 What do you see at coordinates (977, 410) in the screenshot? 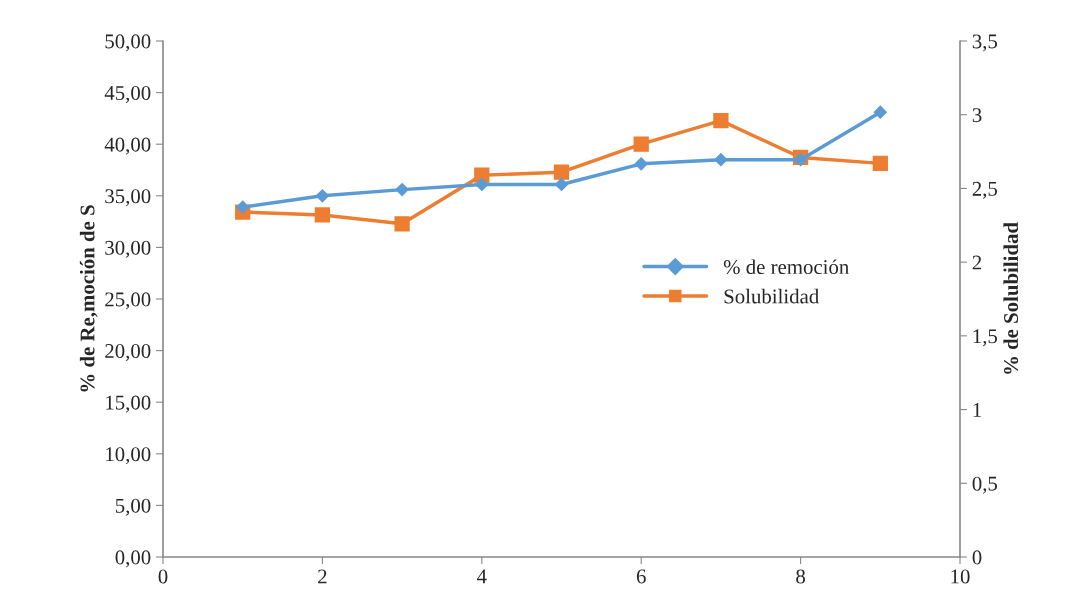
I see `y2-tick-label: 1` at bounding box center [977, 410].